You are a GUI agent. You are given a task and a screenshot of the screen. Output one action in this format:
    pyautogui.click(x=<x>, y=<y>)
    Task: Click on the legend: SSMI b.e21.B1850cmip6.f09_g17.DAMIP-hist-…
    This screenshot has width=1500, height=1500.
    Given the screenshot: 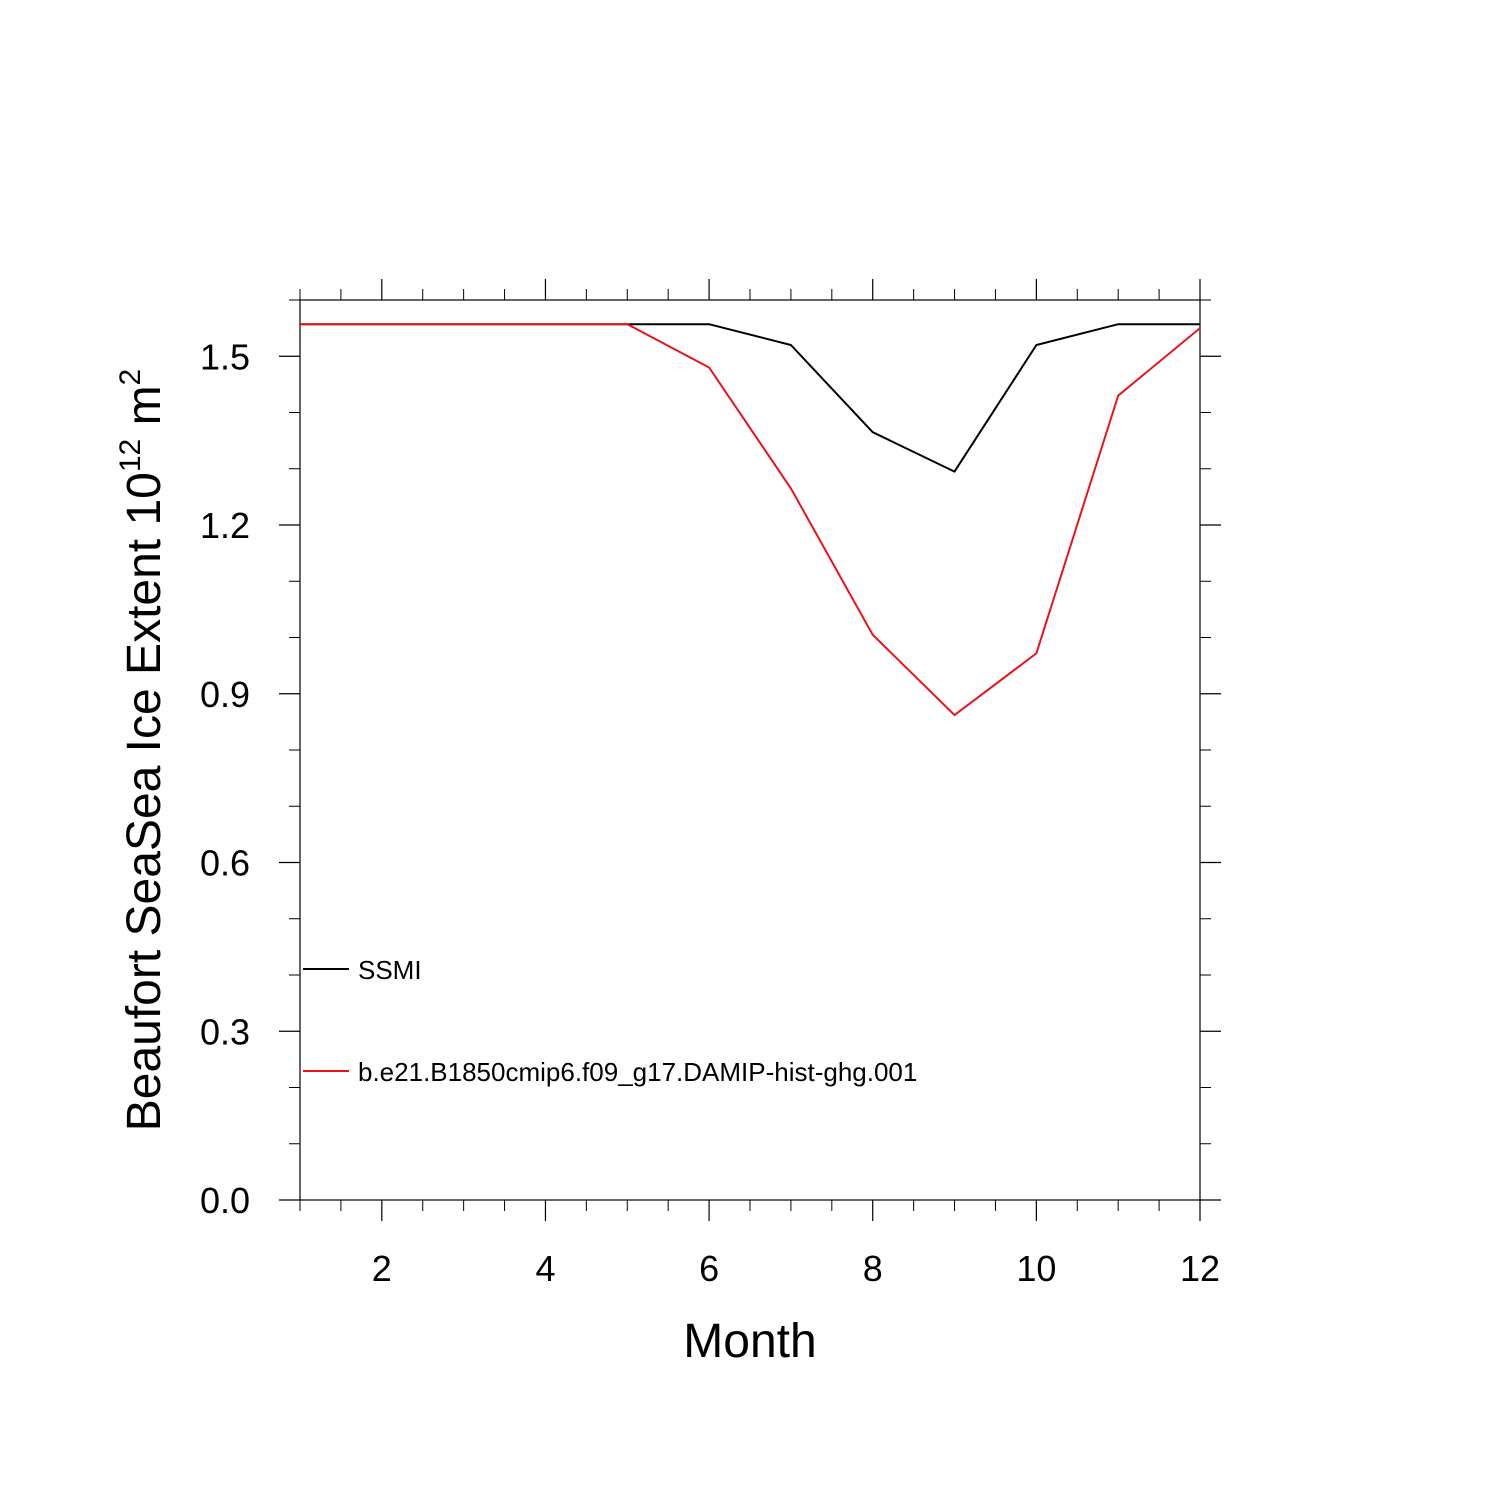 What is the action you would take?
    pyautogui.click(x=610, y=1021)
    